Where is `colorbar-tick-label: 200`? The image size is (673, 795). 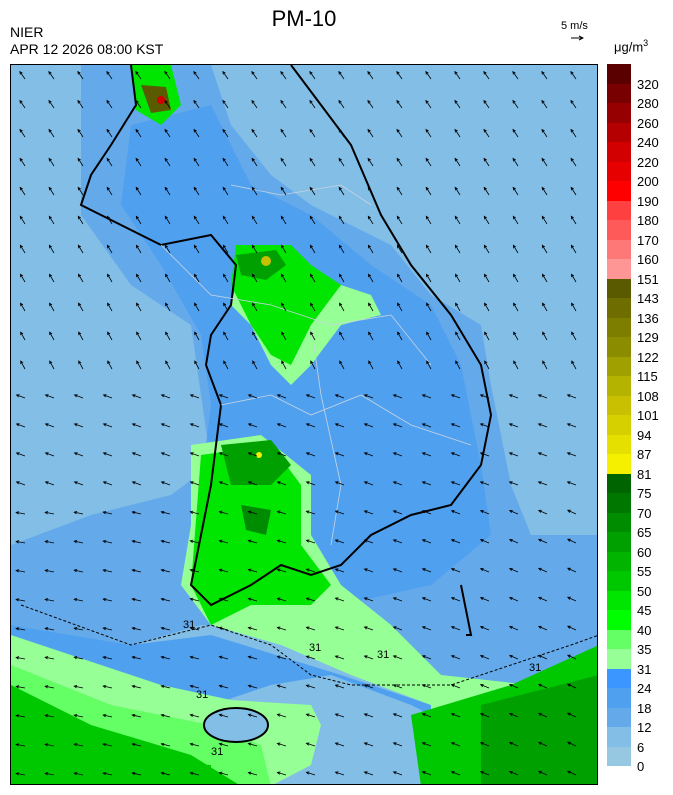
colorbar-tick-label: 200 is located at coordinates (648, 181).